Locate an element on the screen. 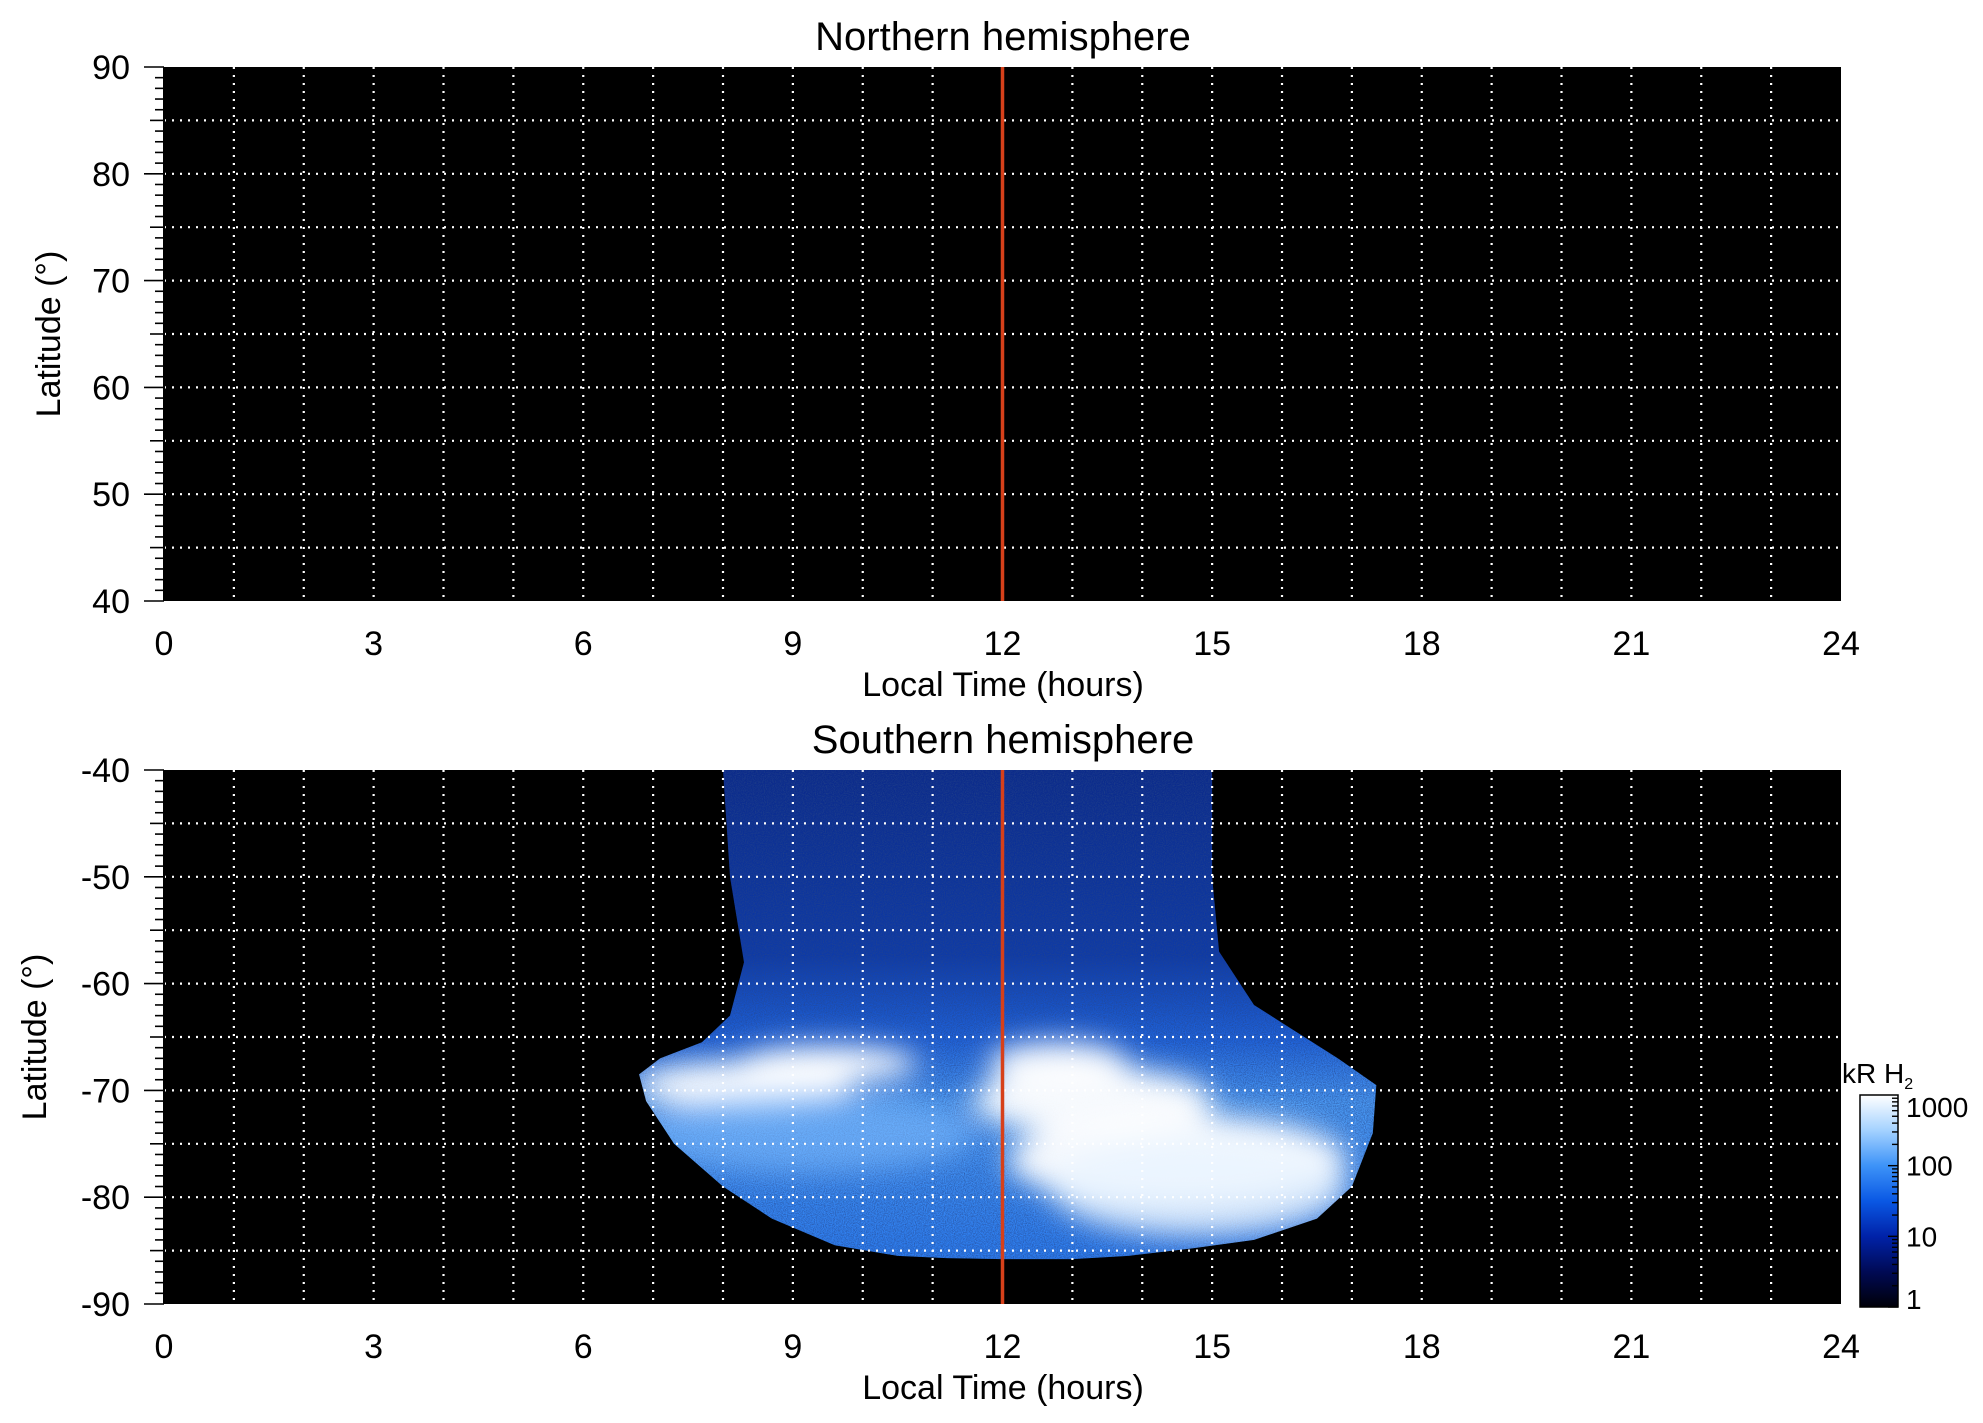 The height and width of the screenshot is (1423, 1983). y-tick-label: 40 is located at coordinates (111, 602).